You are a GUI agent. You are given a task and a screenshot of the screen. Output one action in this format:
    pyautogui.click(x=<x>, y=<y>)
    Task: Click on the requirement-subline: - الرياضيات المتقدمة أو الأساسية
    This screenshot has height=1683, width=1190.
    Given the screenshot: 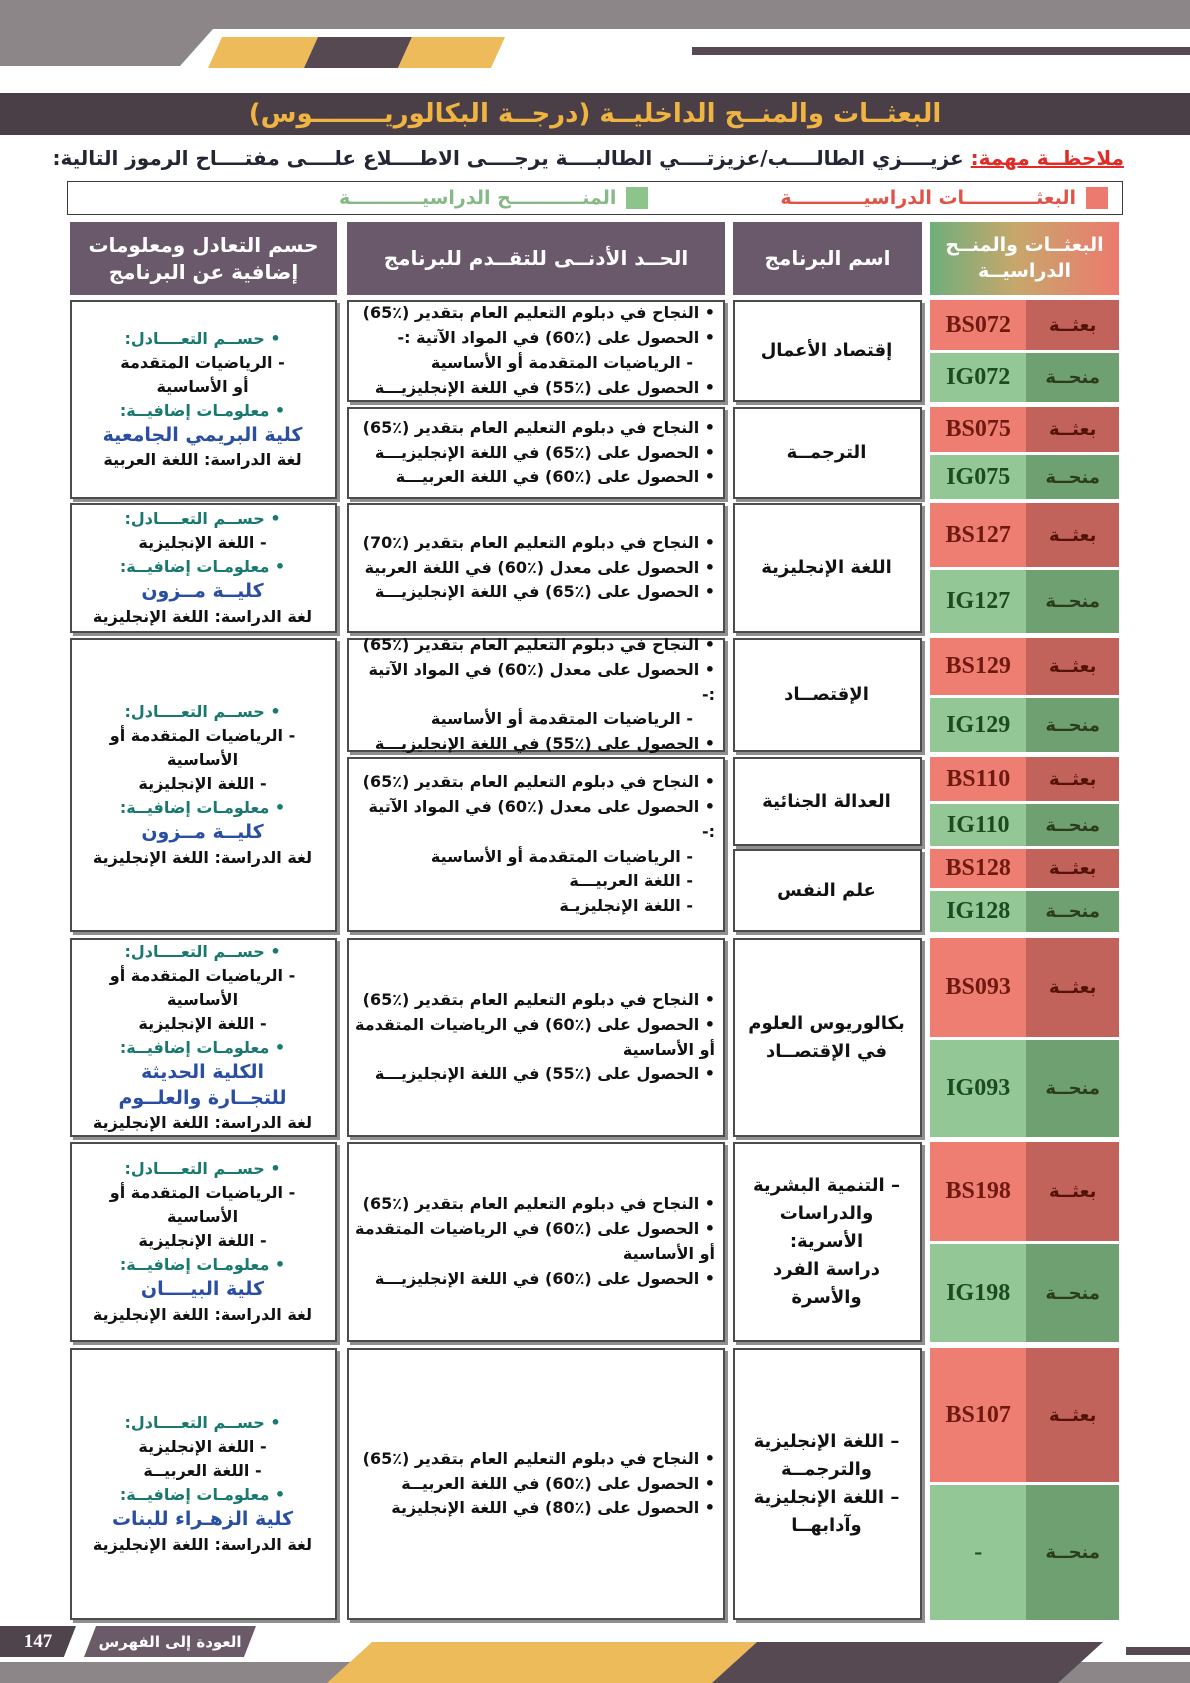 What is the action you would take?
    pyautogui.click(x=561, y=362)
    